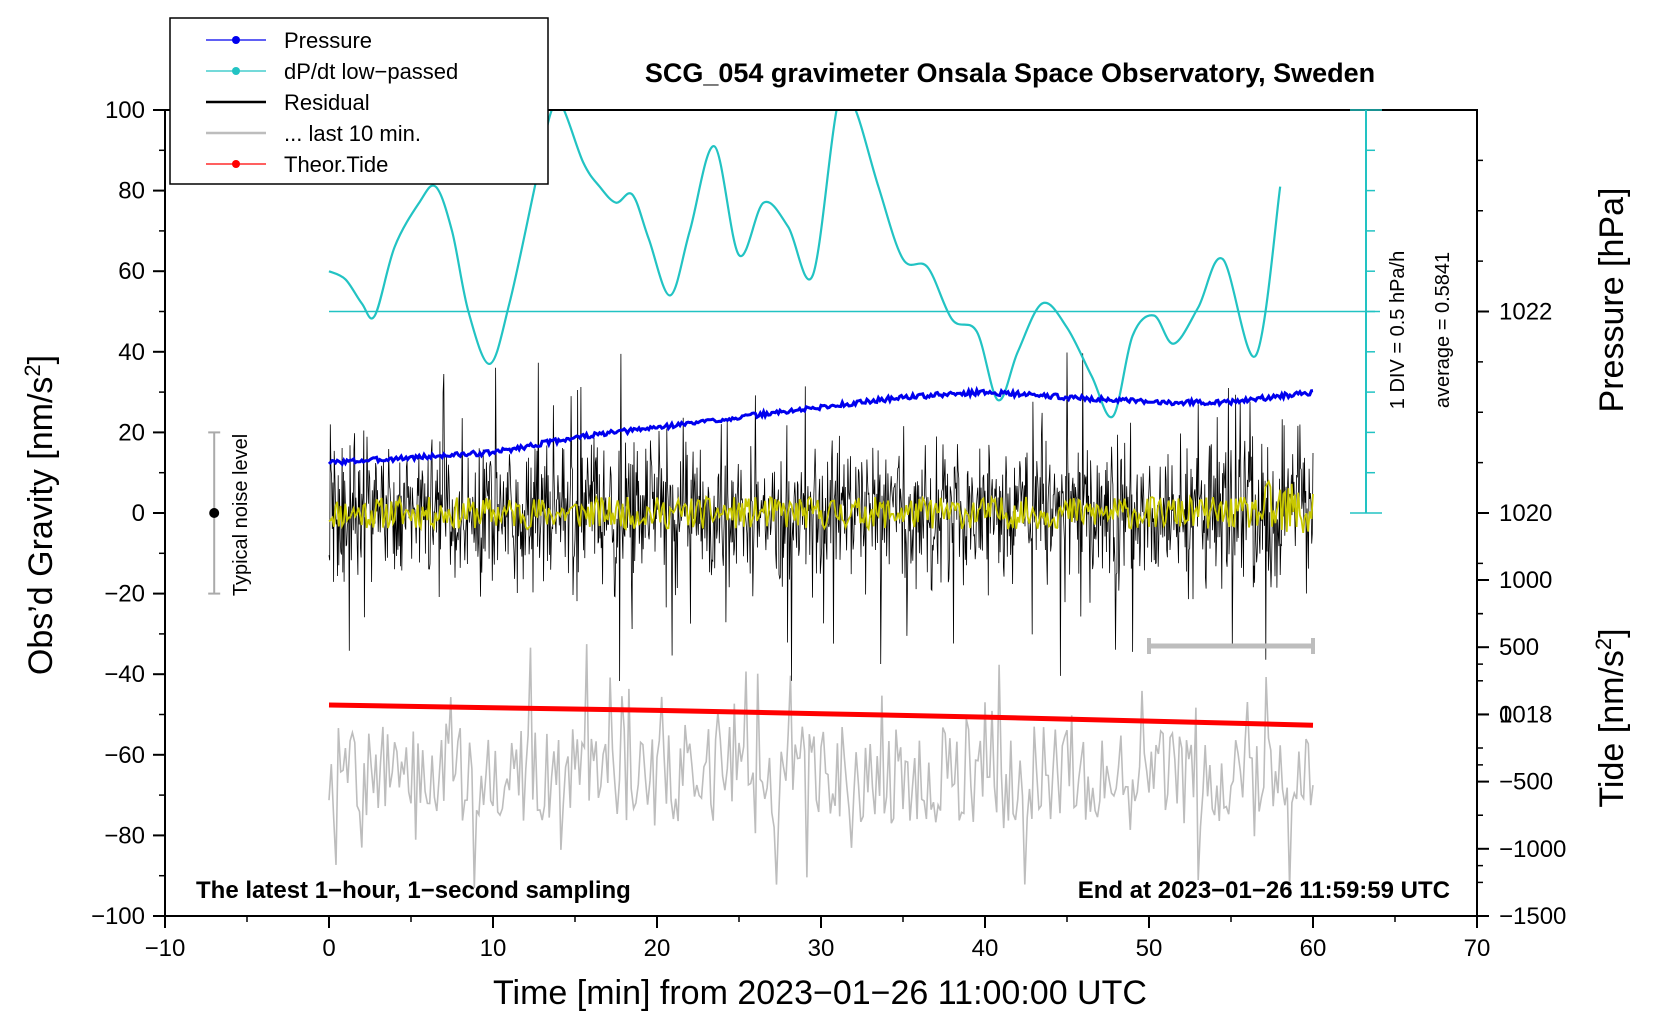 The height and width of the screenshot is (1020, 1660). Describe the element at coordinates (413, 890) in the screenshot. I see `note-sampling: The latest 1−hour, 1−second sampling` at that location.